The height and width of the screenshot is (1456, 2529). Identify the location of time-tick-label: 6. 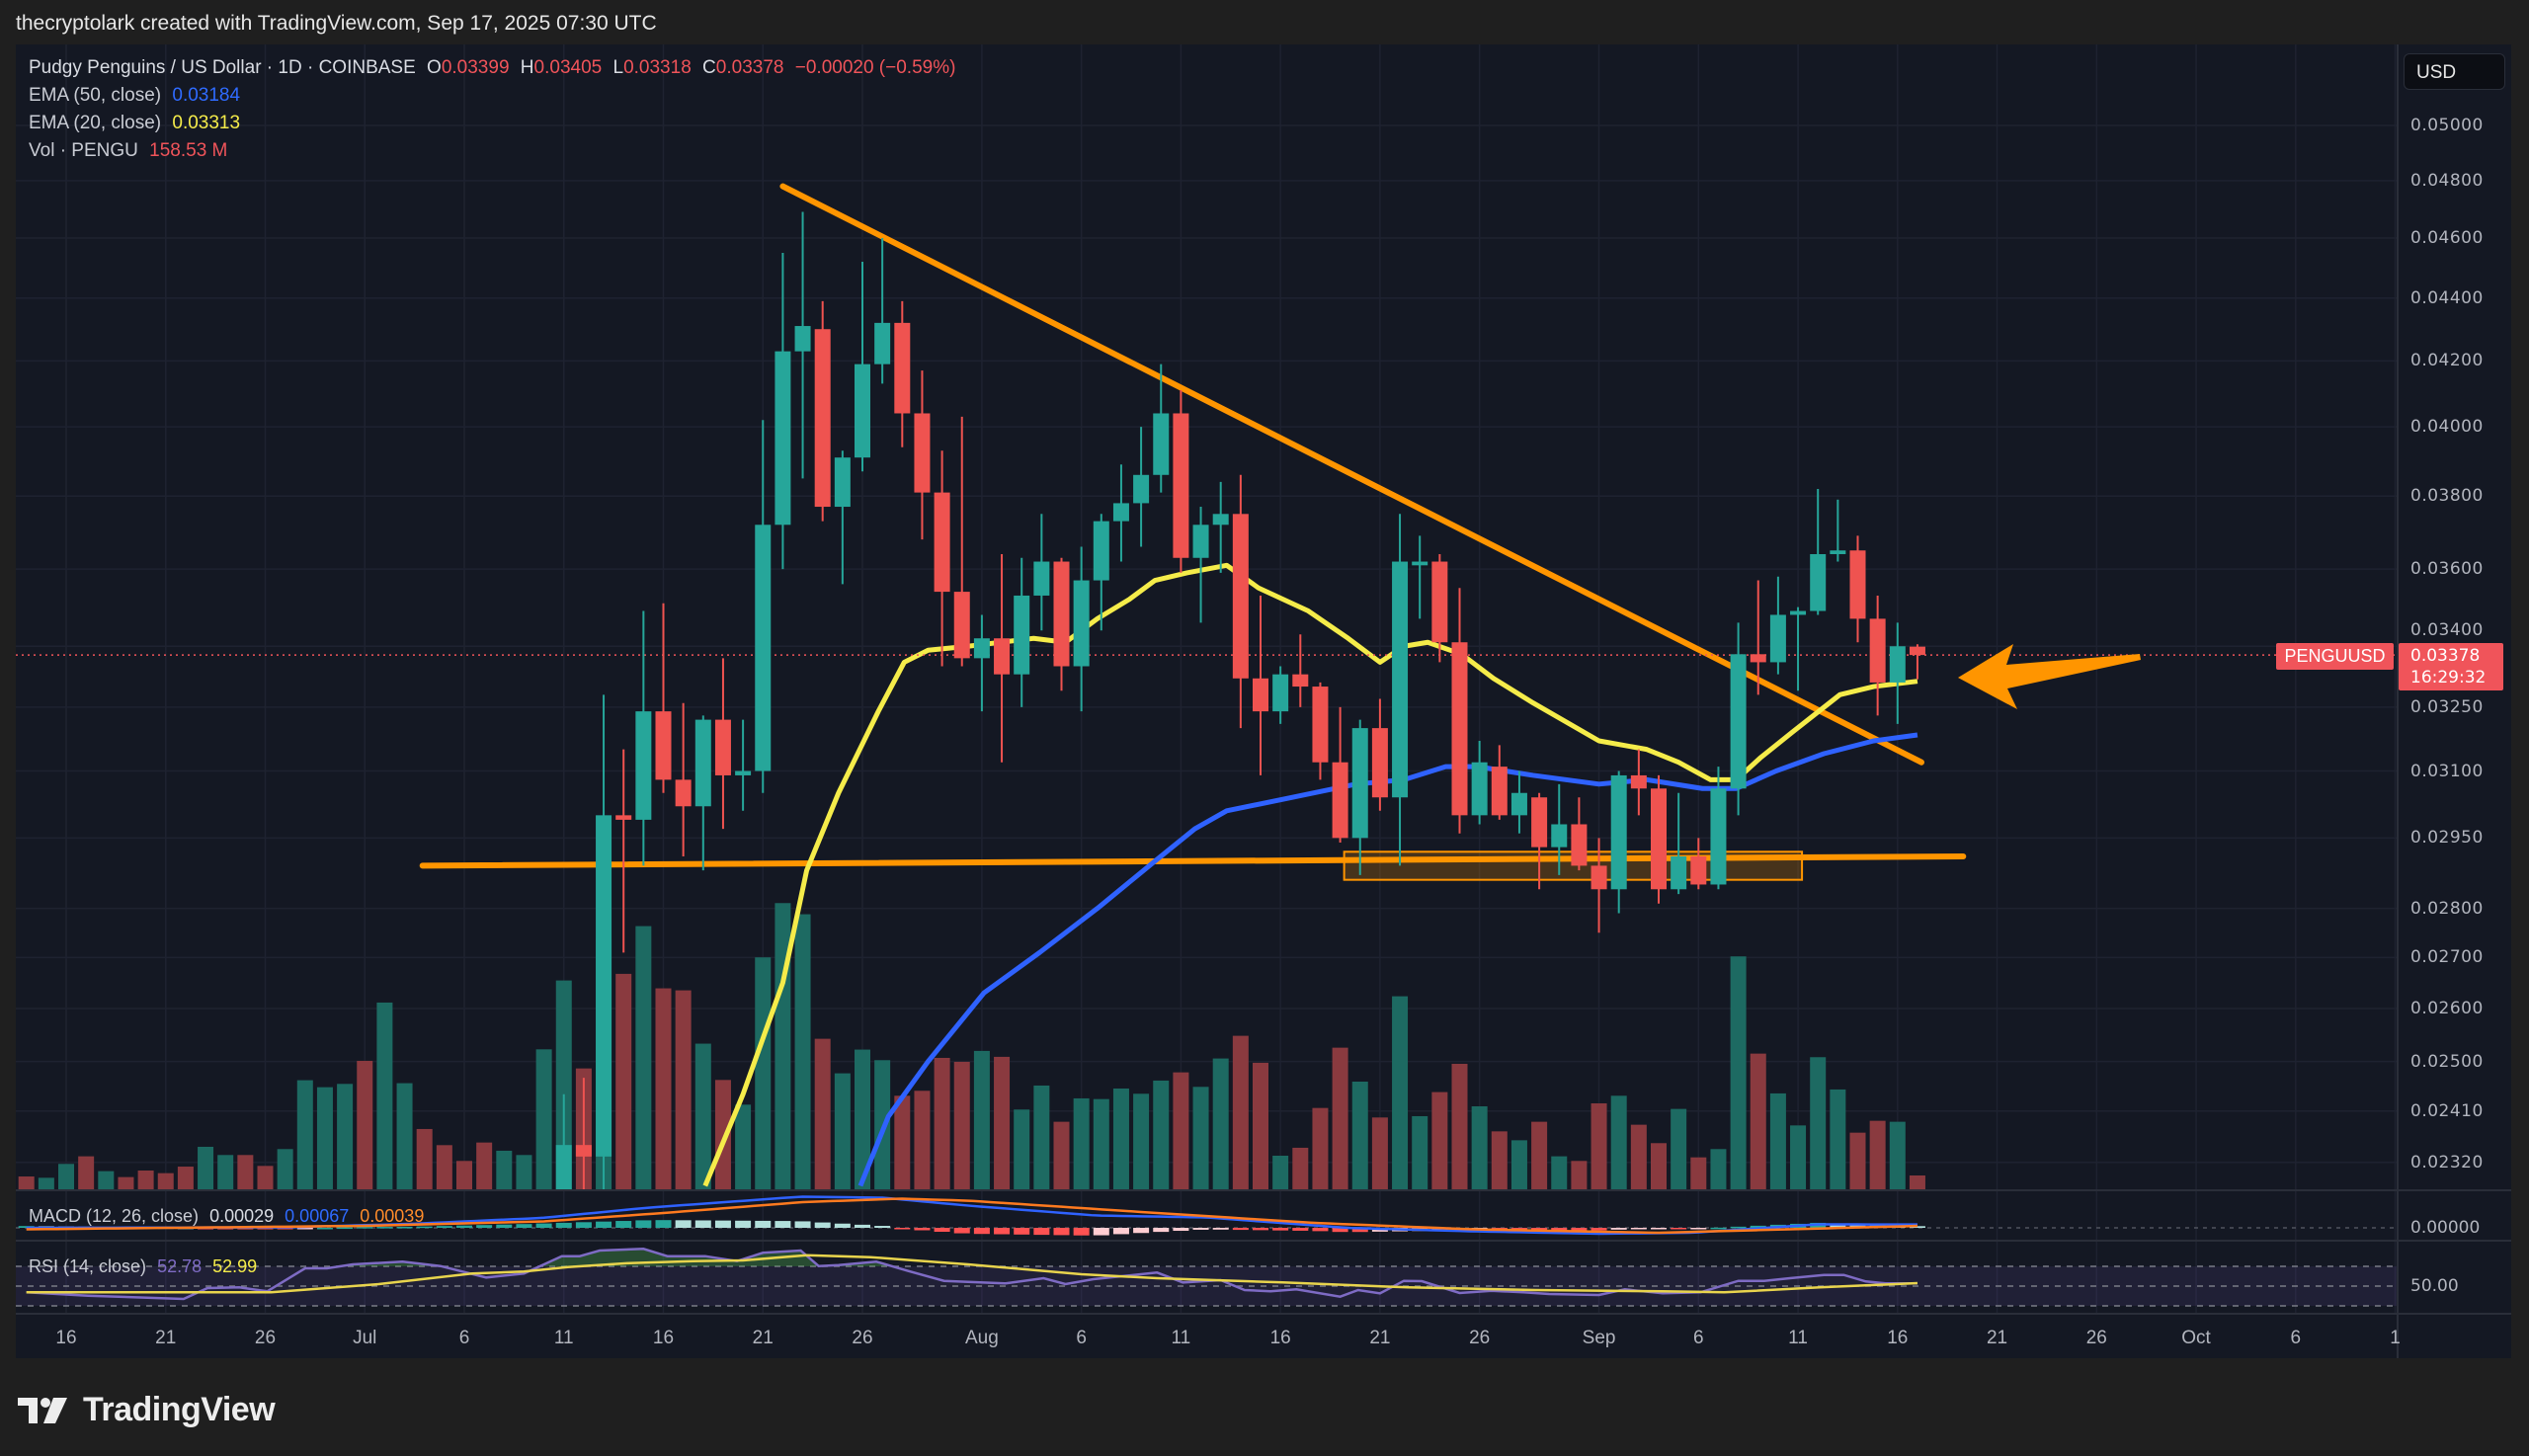
(1698, 1338).